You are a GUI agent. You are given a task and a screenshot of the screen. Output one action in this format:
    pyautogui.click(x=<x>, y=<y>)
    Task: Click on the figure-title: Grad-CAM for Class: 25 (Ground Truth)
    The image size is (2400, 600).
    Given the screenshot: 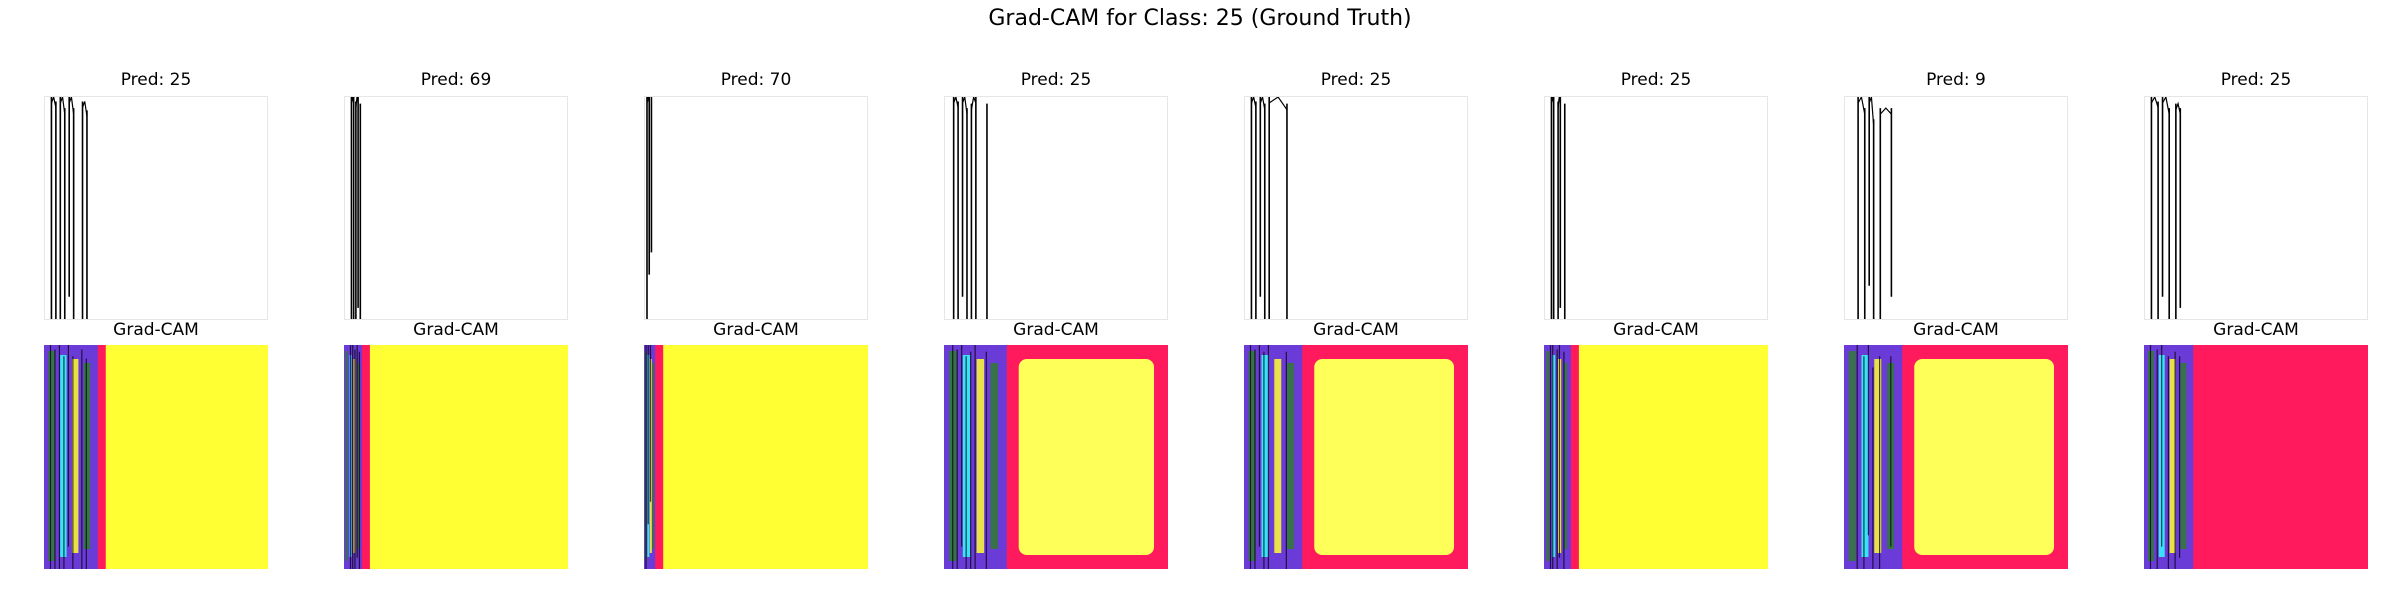 What is the action you would take?
    pyautogui.click(x=1200, y=18)
    